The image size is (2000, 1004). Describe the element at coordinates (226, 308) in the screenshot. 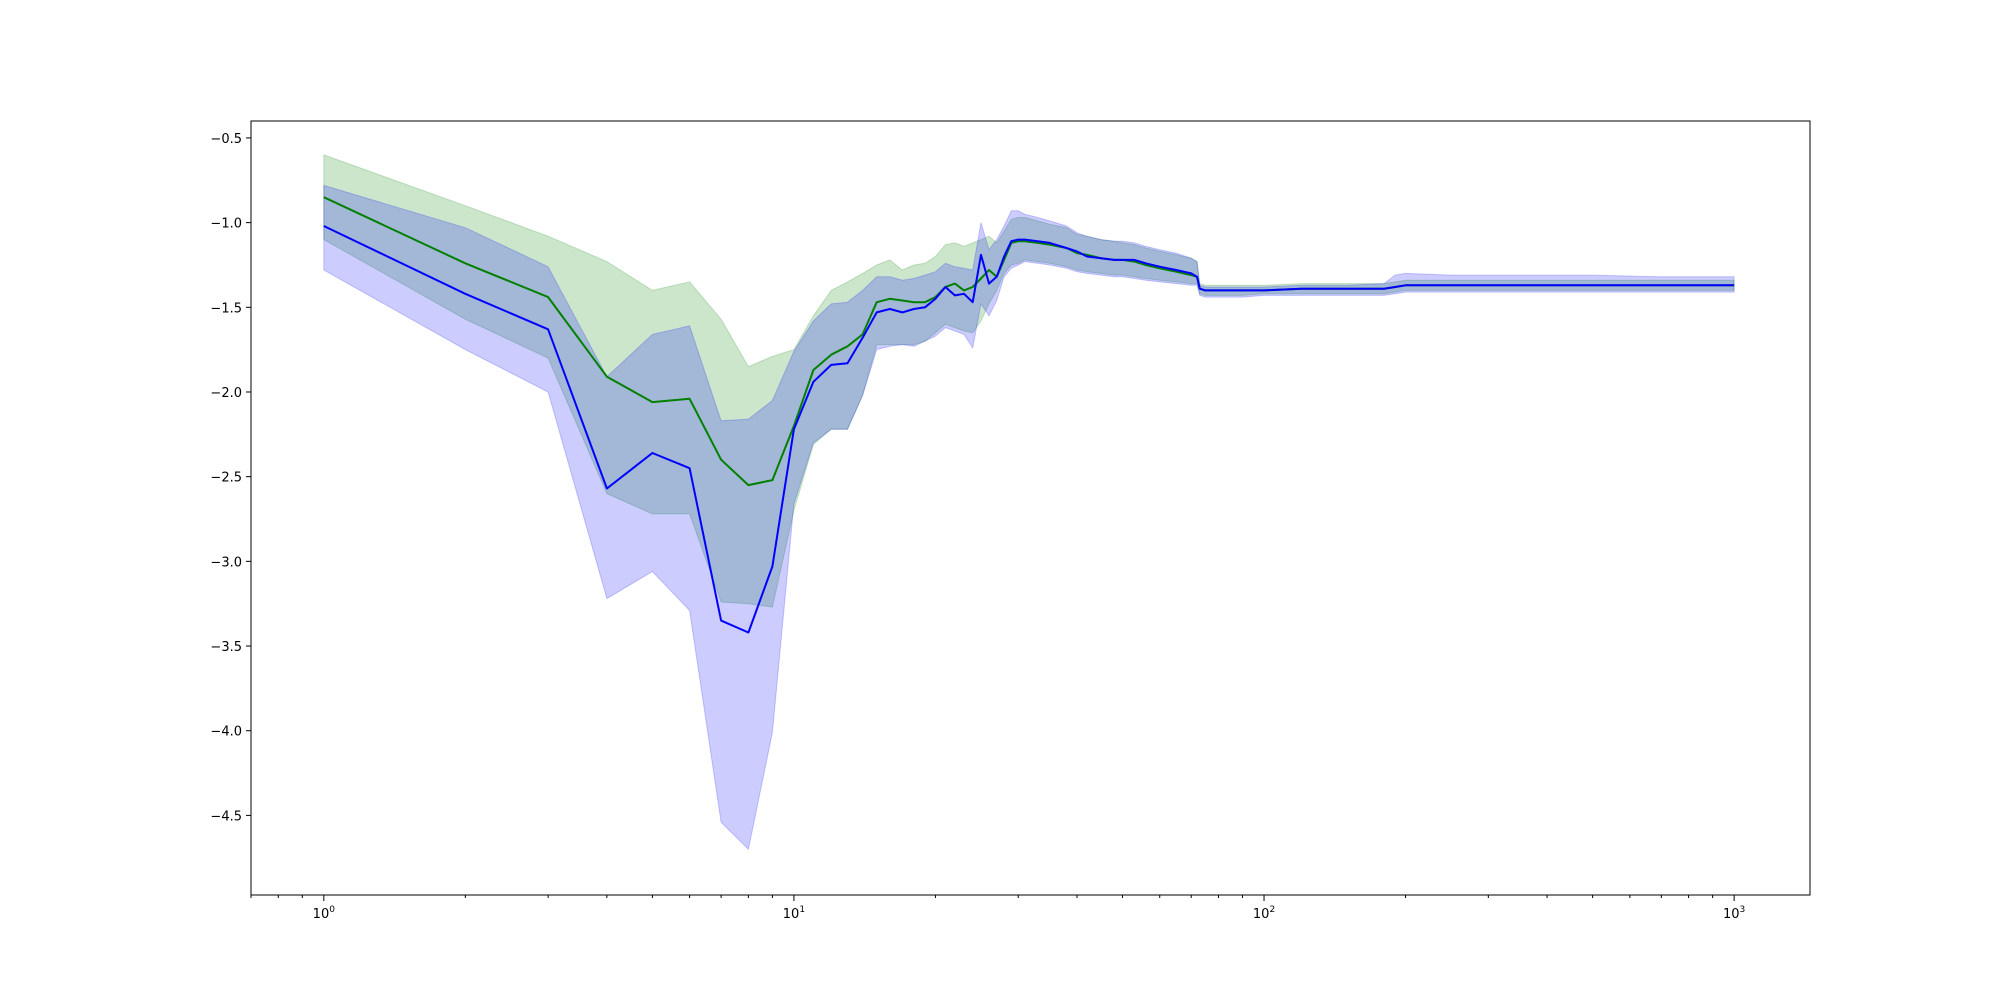

I see `y-tick-label: −1.5` at that location.